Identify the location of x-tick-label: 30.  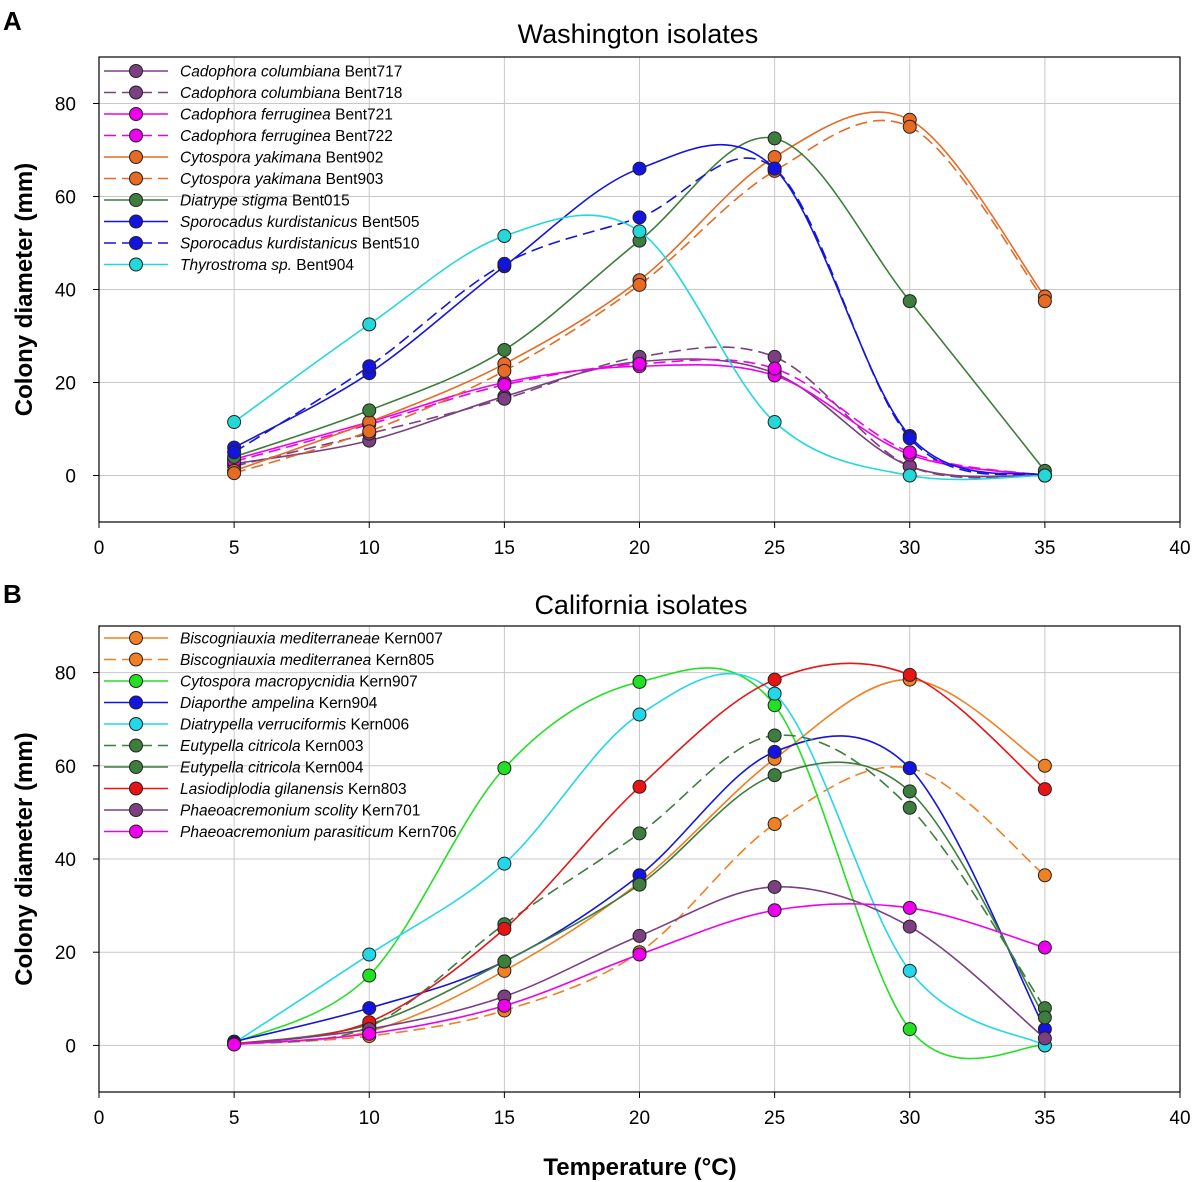
(909, 548).